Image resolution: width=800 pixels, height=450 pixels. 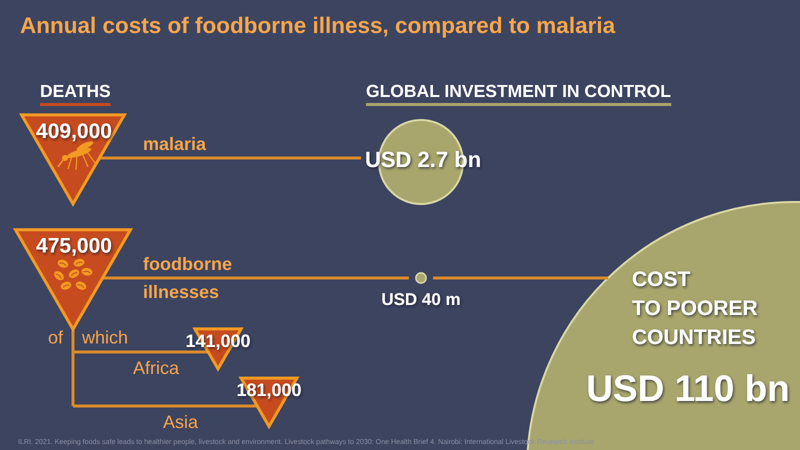 I want to click on category-label: malaria, so click(x=175, y=144).